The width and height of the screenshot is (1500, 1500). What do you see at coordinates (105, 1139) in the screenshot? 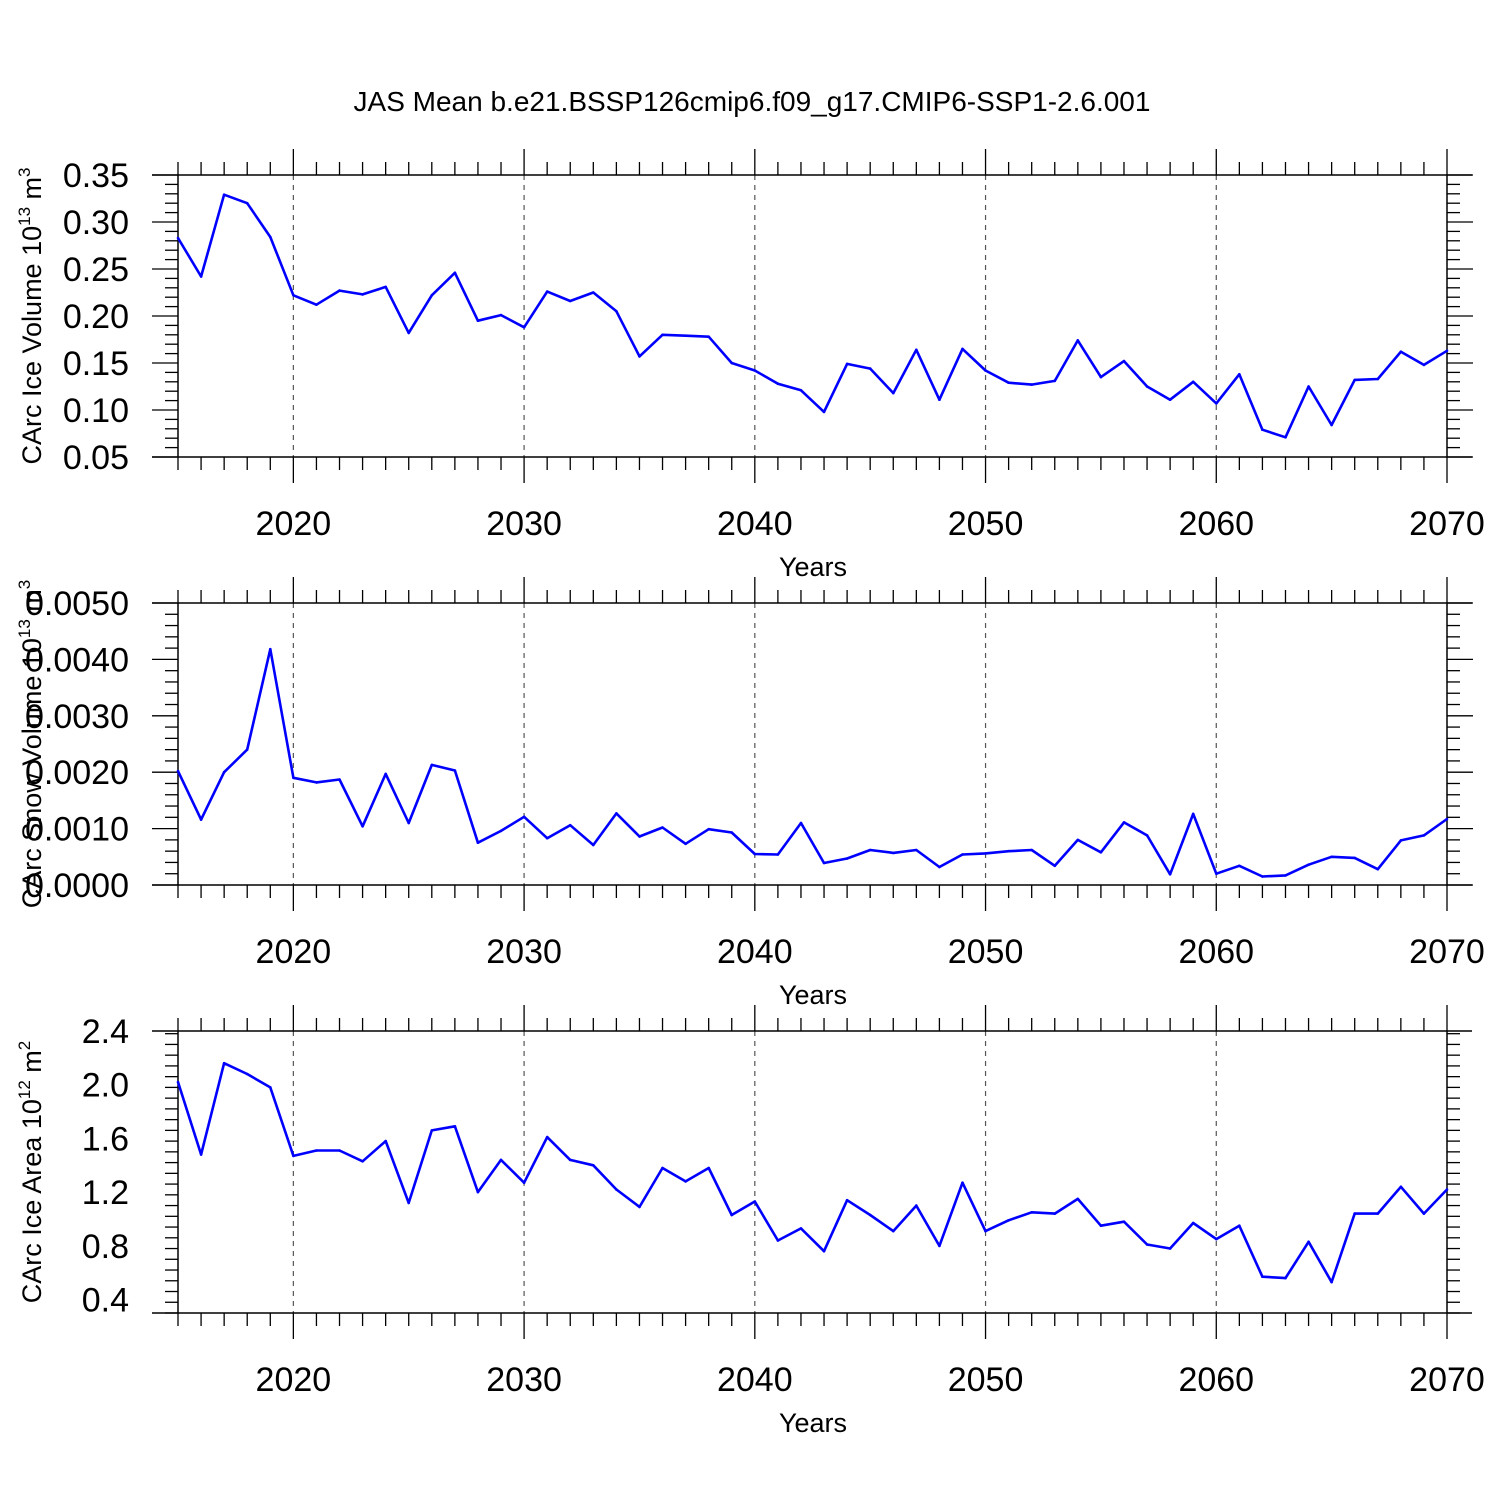
I see `y-tick-label: 1.6` at bounding box center [105, 1139].